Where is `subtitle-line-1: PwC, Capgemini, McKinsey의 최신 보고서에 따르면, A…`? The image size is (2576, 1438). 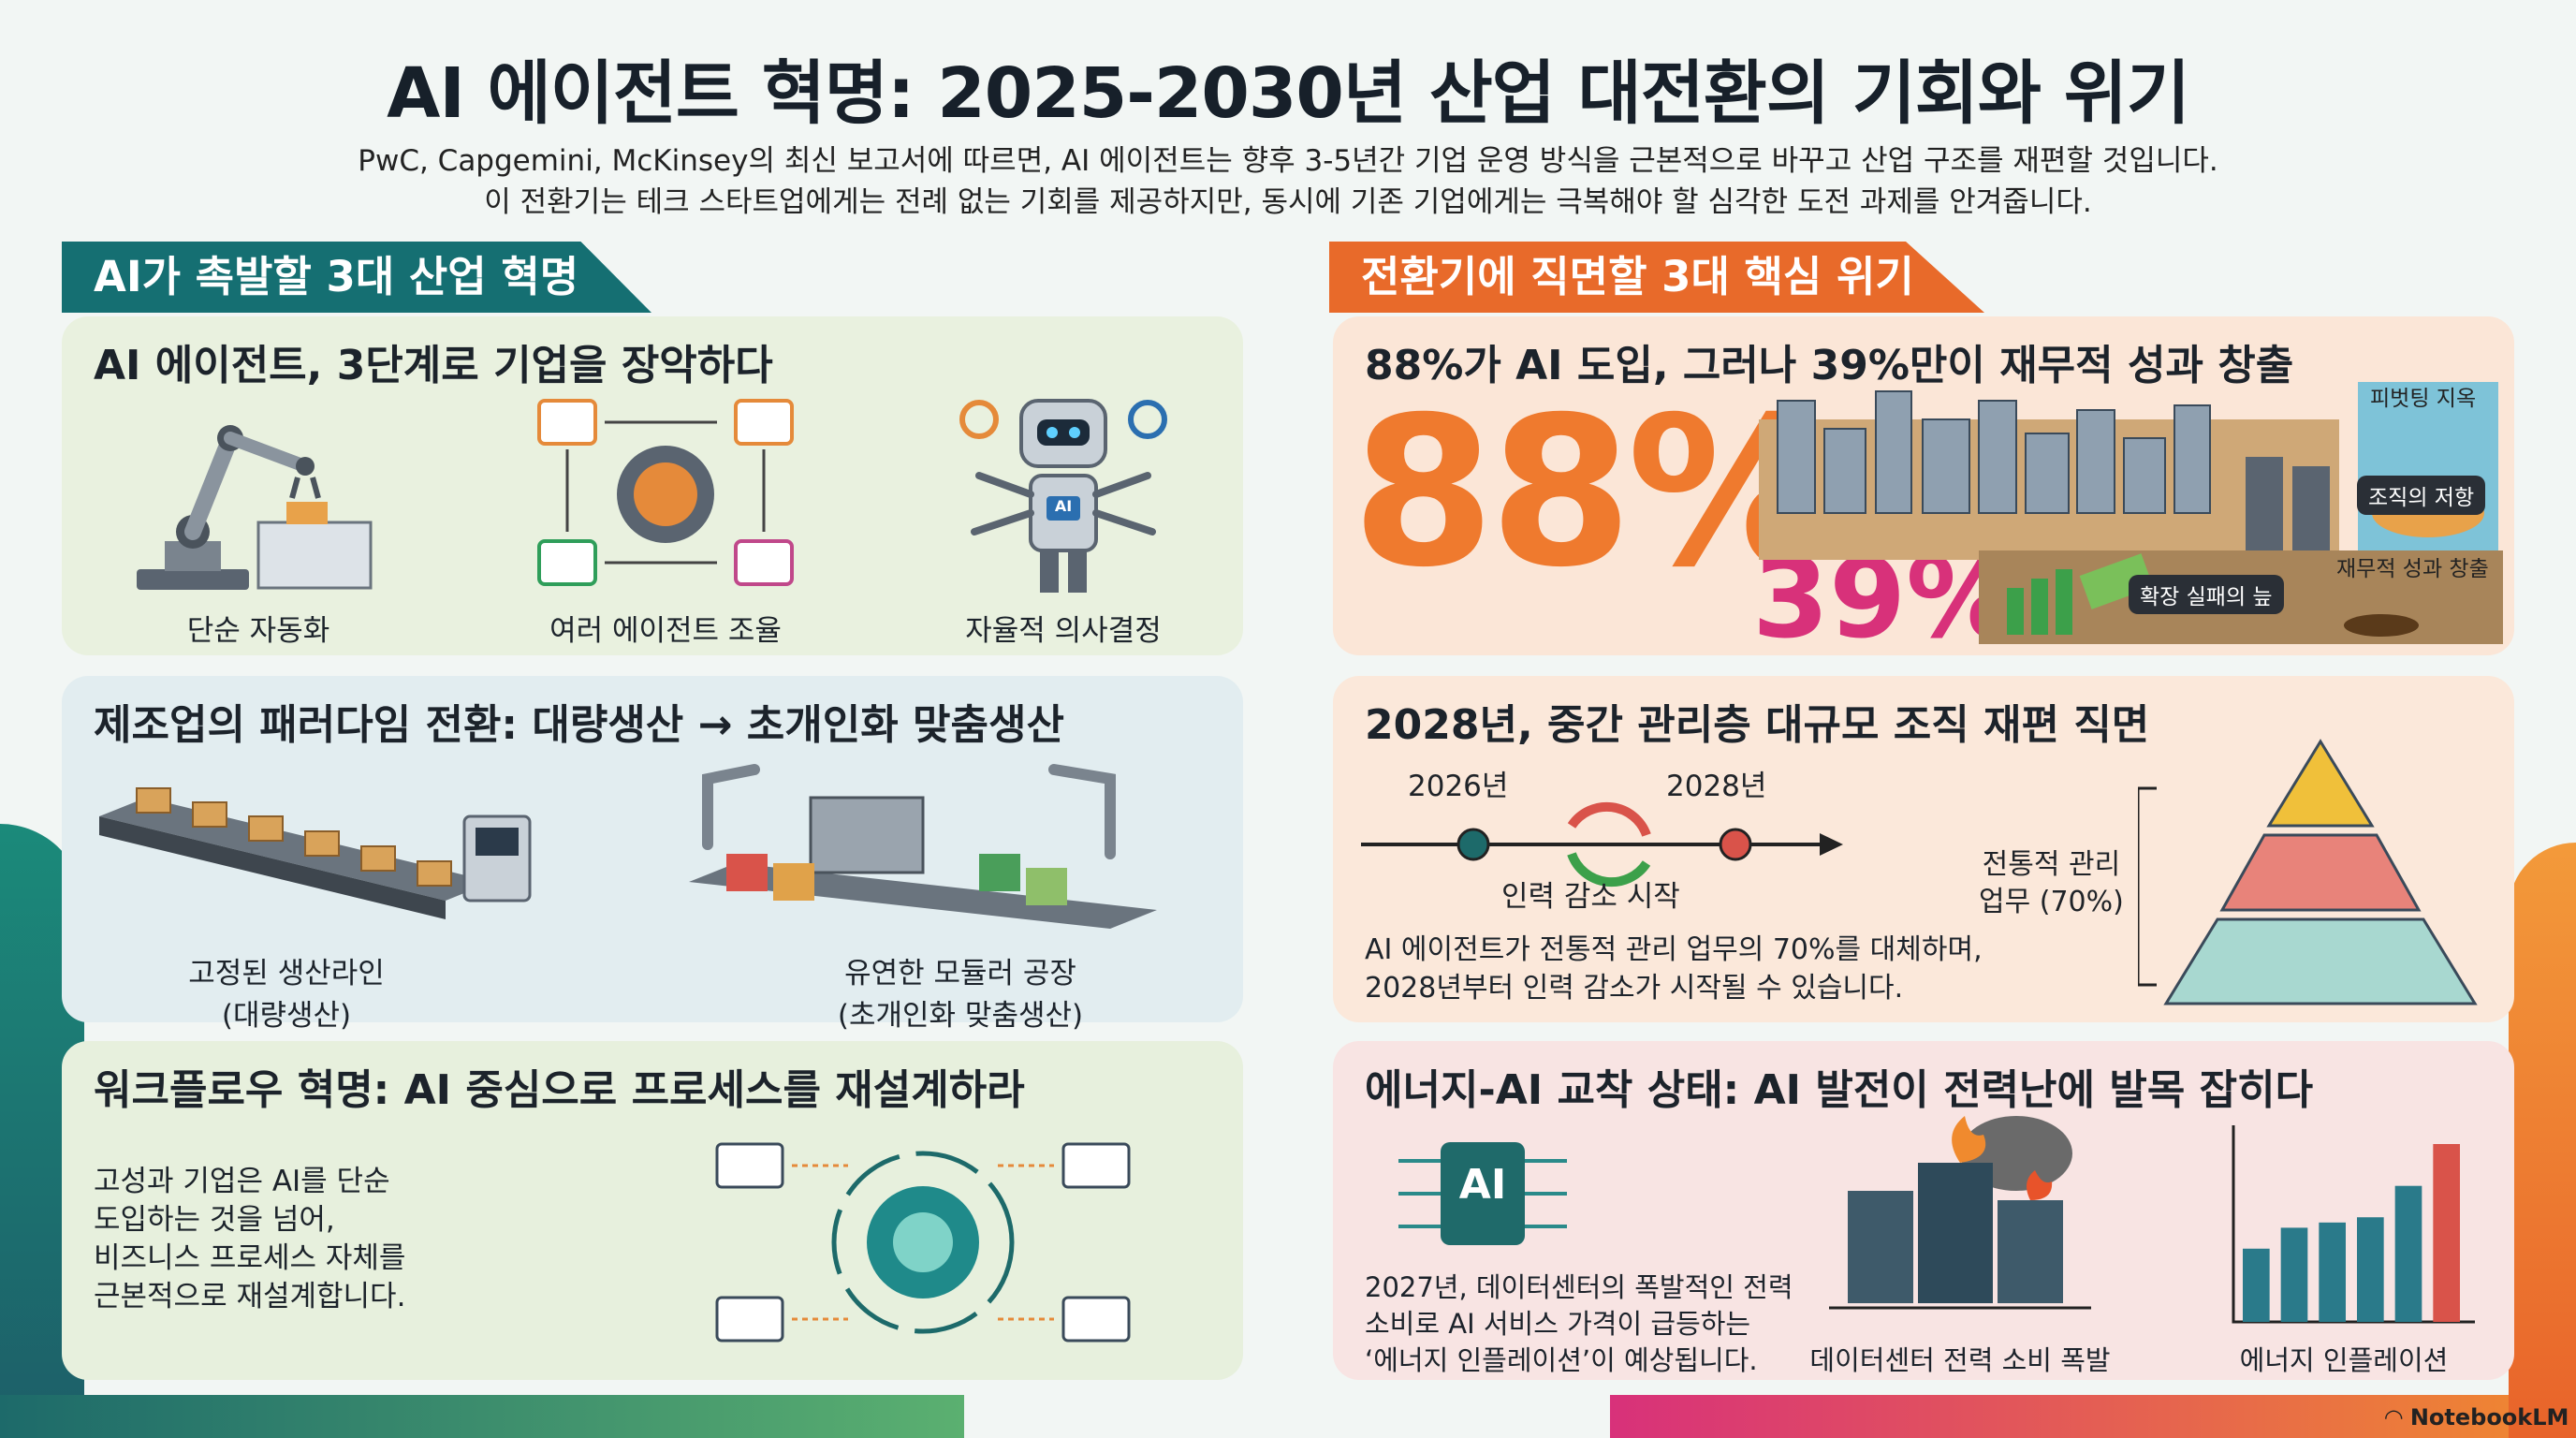 subtitle-line-1: PwC, Capgemini, McKinsey의 최신 보고서에 따르면, A… is located at coordinates (1288, 161).